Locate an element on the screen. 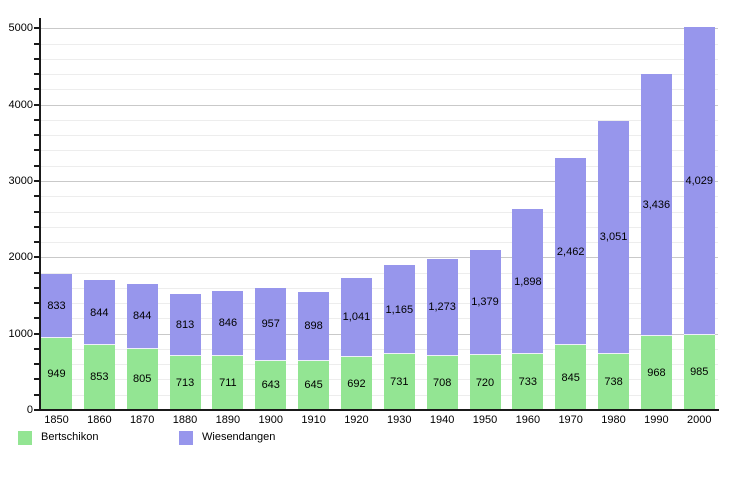 This screenshot has height=500, width=750. x-axis-label-1970: 1970 is located at coordinates (570, 420).